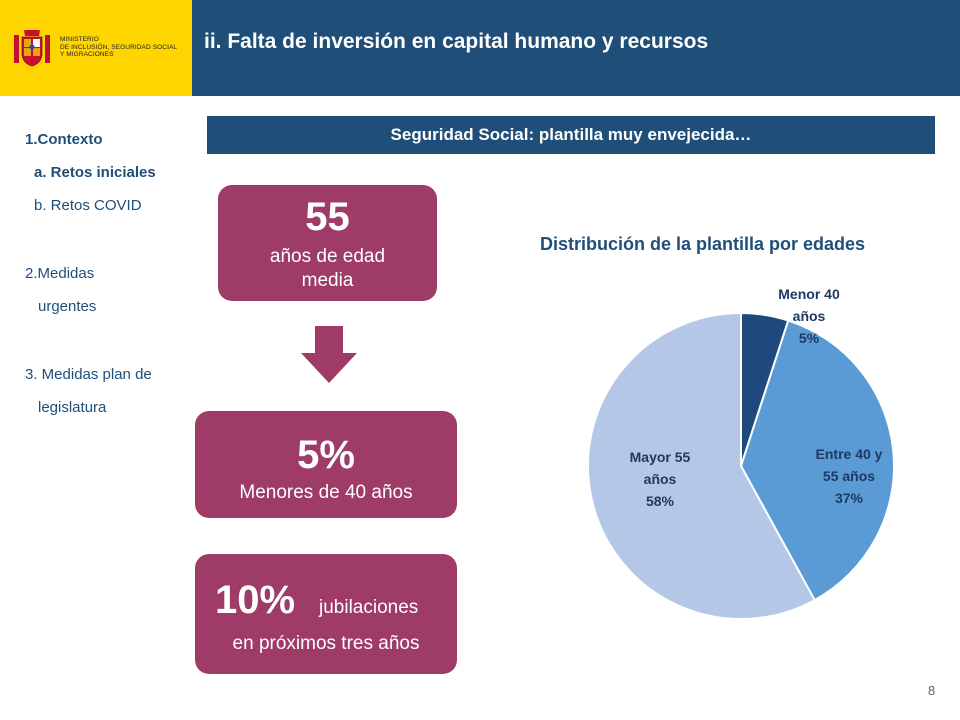  Describe the element at coordinates (809, 316) in the screenshot. I see `pie-slice-label-0: Menor 40 años 5%` at that location.